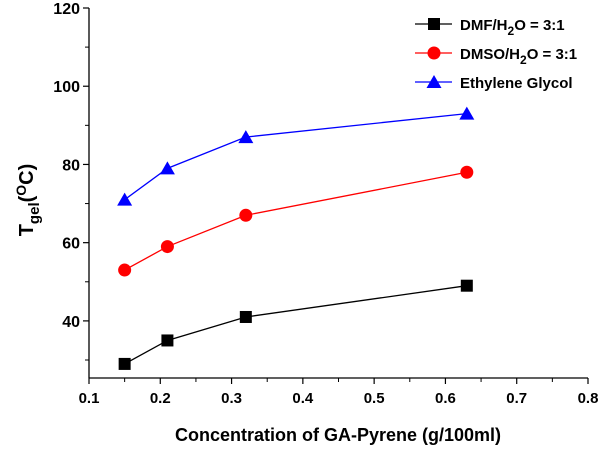  What do you see at coordinates (303, 398) in the screenshot?
I see `x-tick-label: 0.4` at bounding box center [303, 398].